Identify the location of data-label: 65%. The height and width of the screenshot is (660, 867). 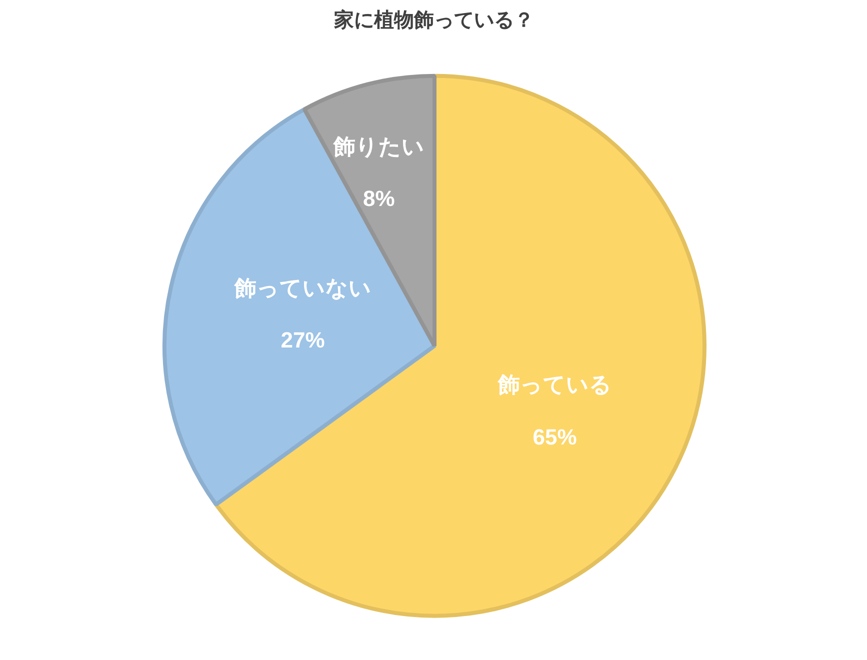
(554, 437).